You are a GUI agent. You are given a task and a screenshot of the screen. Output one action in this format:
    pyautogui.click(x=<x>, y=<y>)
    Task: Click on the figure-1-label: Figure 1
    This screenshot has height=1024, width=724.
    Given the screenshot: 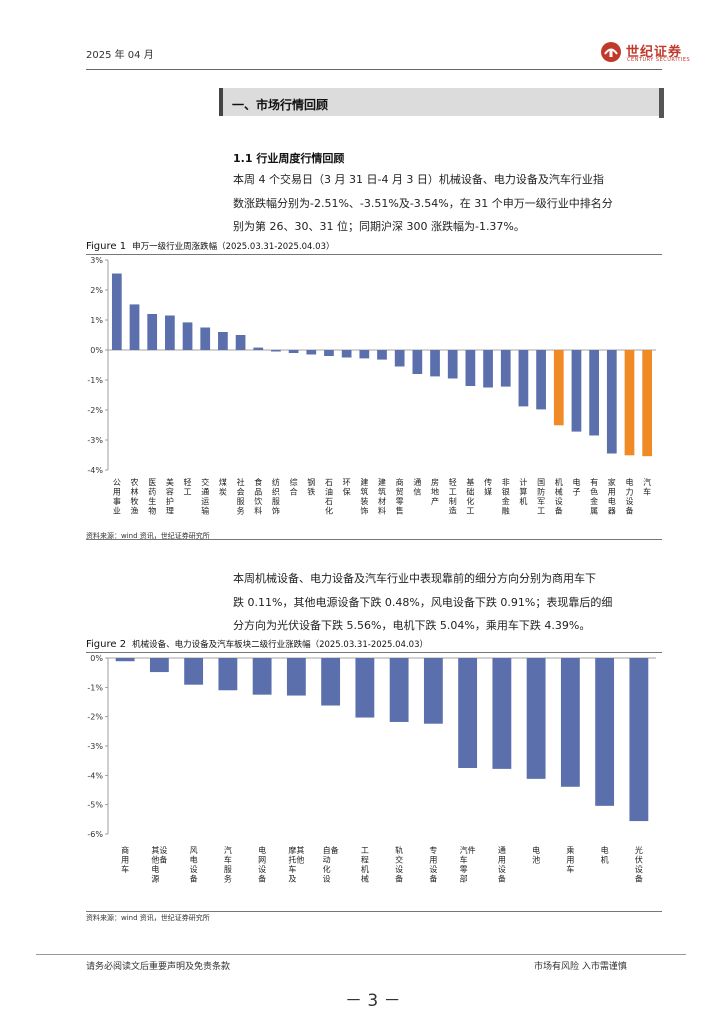 What is the action you would take?
    pyautogui.click(x=106, y=246)
    